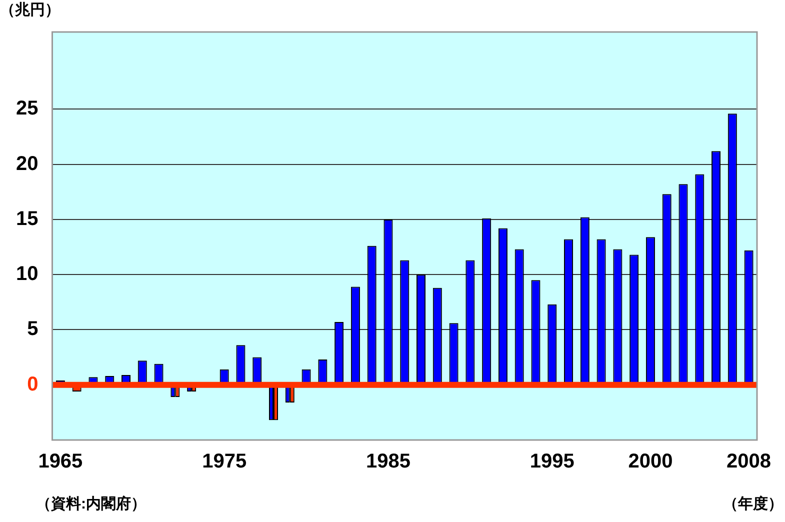 This screenshot has height=522, width=785. Describe the element at coordinates (32, 384) in the screenshot. I see `y-tick-label: 0` at that location.